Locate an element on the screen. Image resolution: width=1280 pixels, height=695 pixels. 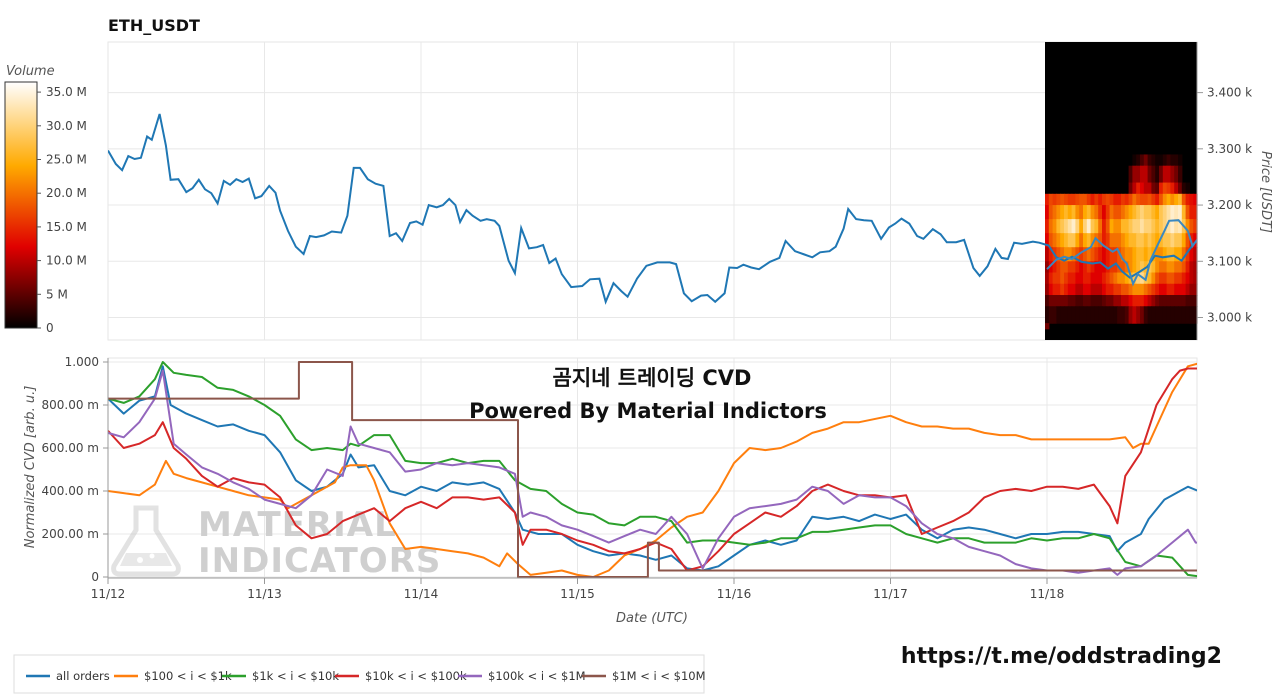
telegram-link: https://t.me/oddstrading2 is located at coordinates (1061, 656).